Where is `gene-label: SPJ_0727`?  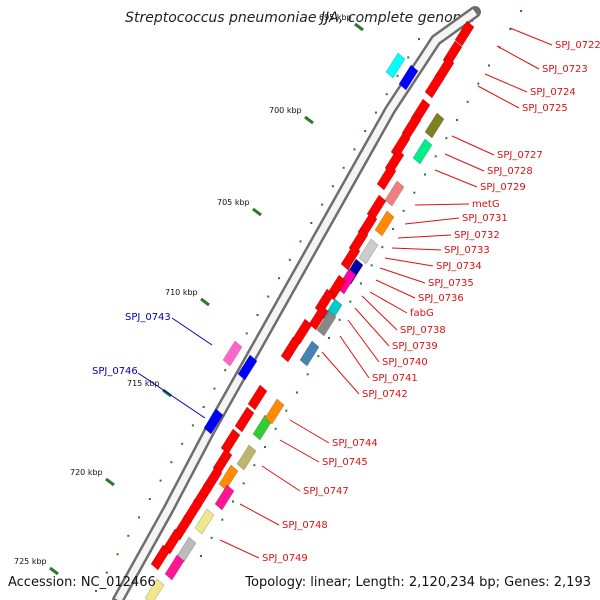
gene-label: SPJ_0727 is located at coordinates (520, 155).